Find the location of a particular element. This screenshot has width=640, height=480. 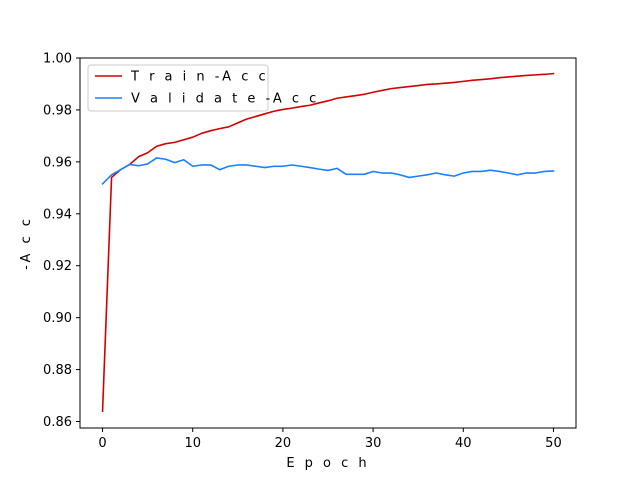

y-tick-label: 0.86 is located at coordinates (57, 422).